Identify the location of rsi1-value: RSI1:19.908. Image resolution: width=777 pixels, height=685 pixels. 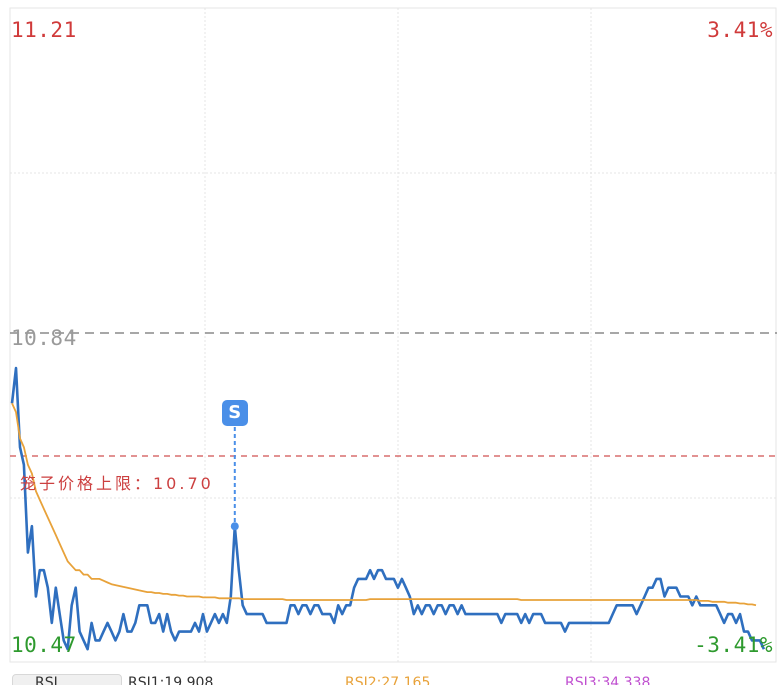
(171, 680).